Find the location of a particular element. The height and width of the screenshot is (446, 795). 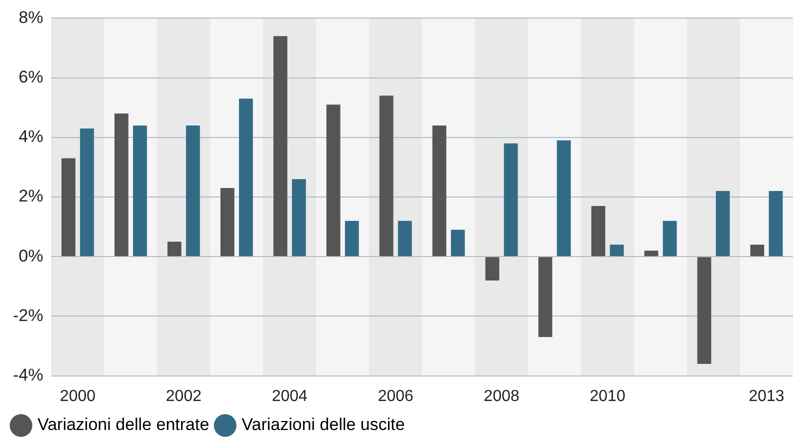

x-tick-label: 2000 is located at coordinates (78, 396).